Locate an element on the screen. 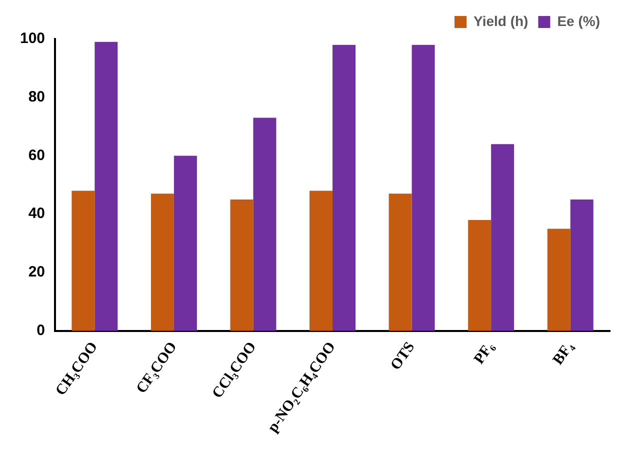 The width and height of the screenshot is (630, 449). y-tick-label: 0 is located at coordinates (41, 330).